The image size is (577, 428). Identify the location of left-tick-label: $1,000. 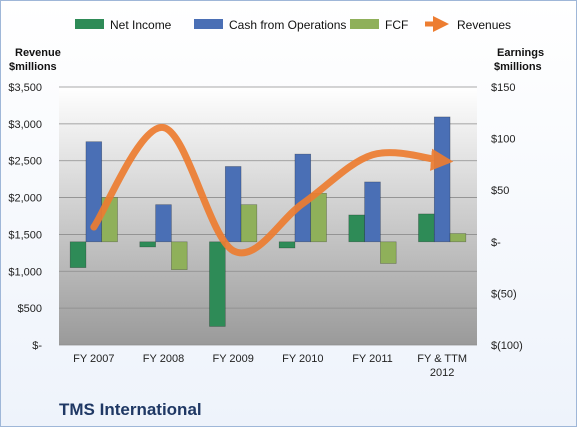
(25, 272).